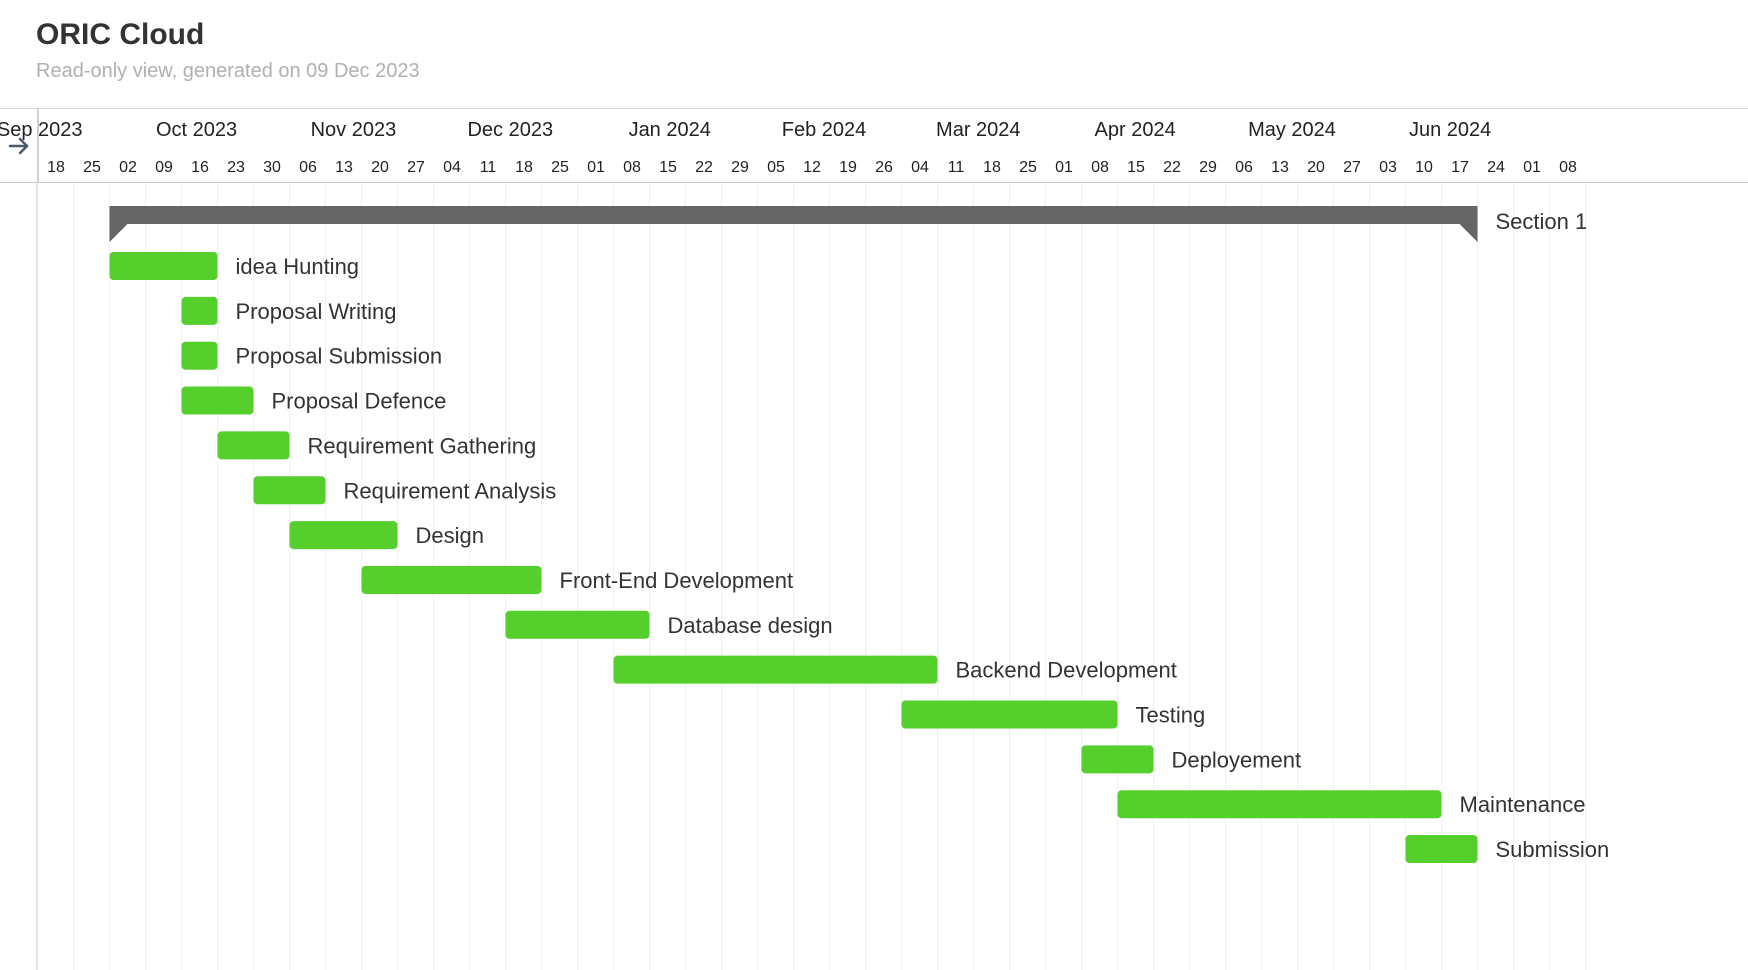 The width and height of the screenshot is (1748, 970). I want to click on task-label: Requirement Analysis, so click(450, 490).